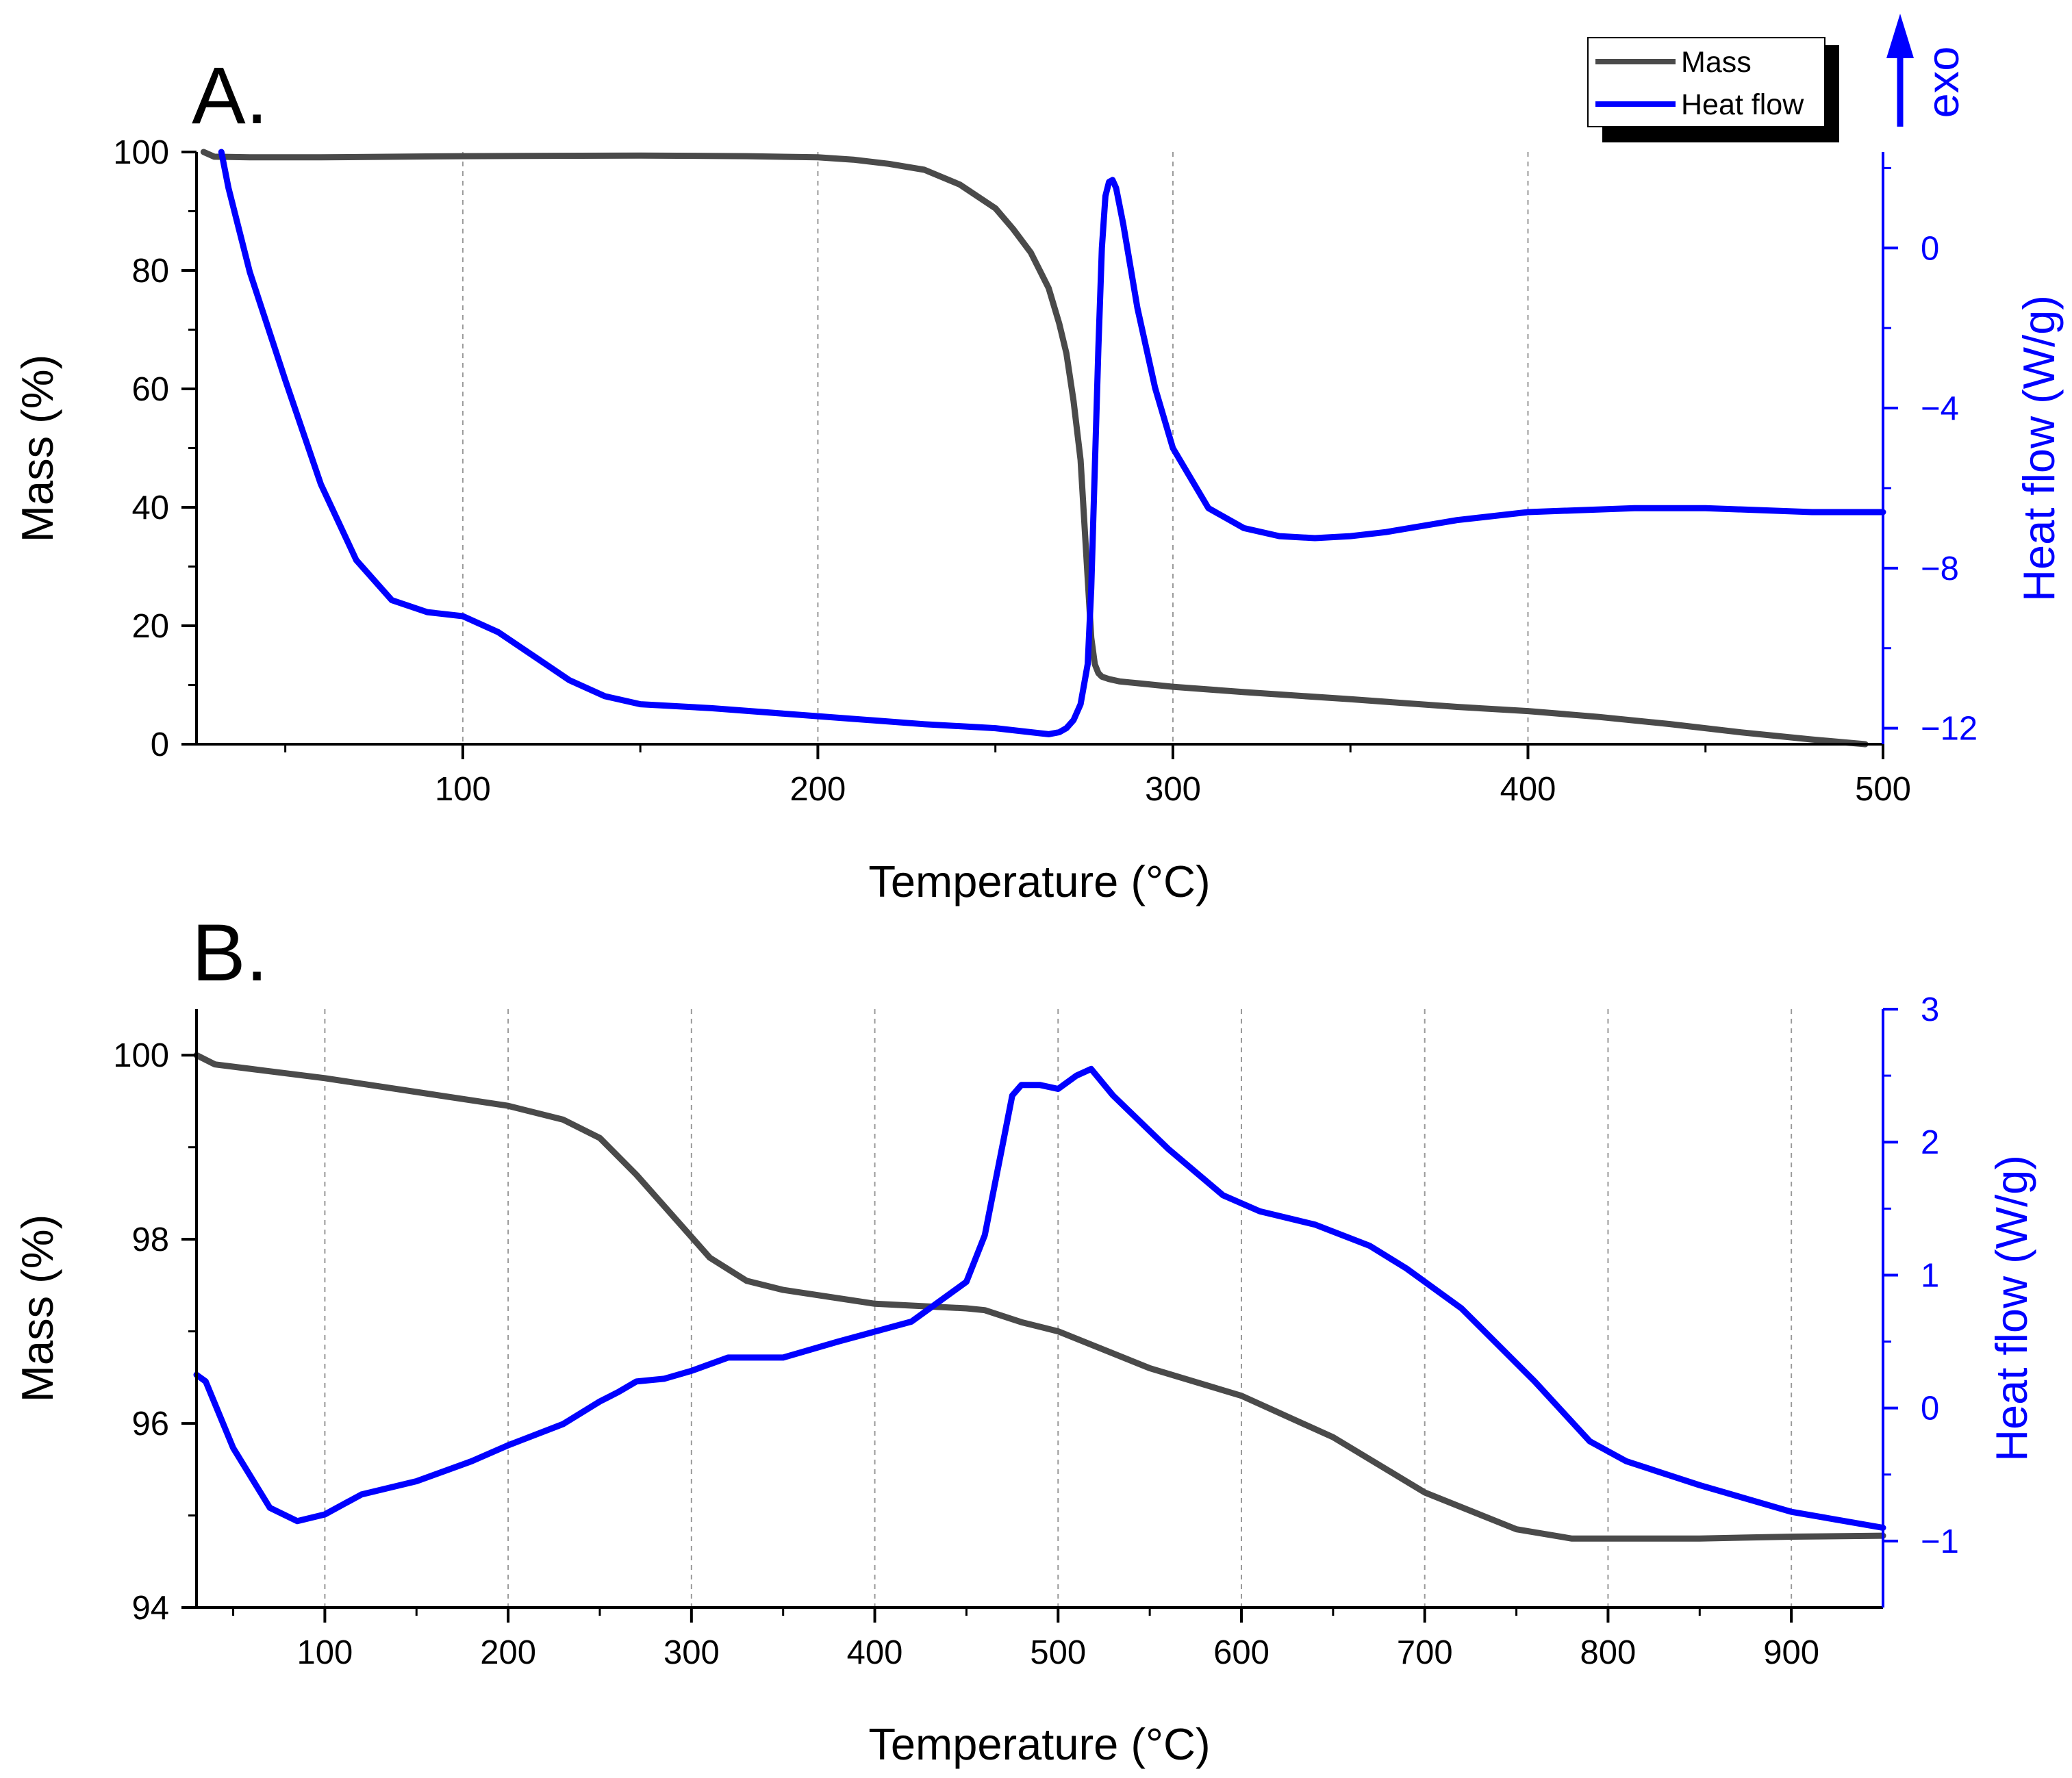 This screenshot has height=1778, width=2072. What do you see at coordinates (1791, 1652) in the screenshot?
I see `x-tick-label: 900` at bounding box center [1791, 1652].